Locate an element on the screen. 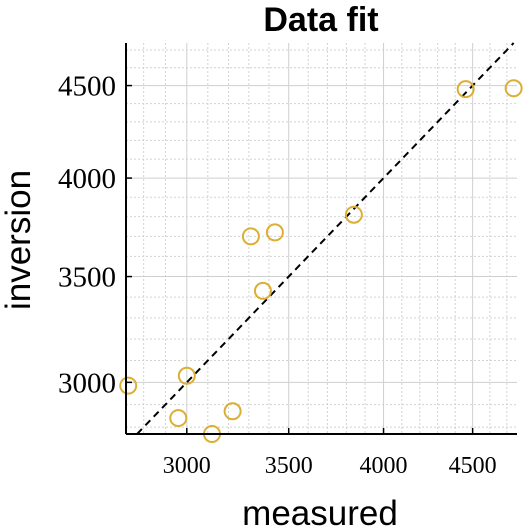 This screenshot has width=530, height=530. x-tick-label: 4500 is located at coordinates (473, 466).